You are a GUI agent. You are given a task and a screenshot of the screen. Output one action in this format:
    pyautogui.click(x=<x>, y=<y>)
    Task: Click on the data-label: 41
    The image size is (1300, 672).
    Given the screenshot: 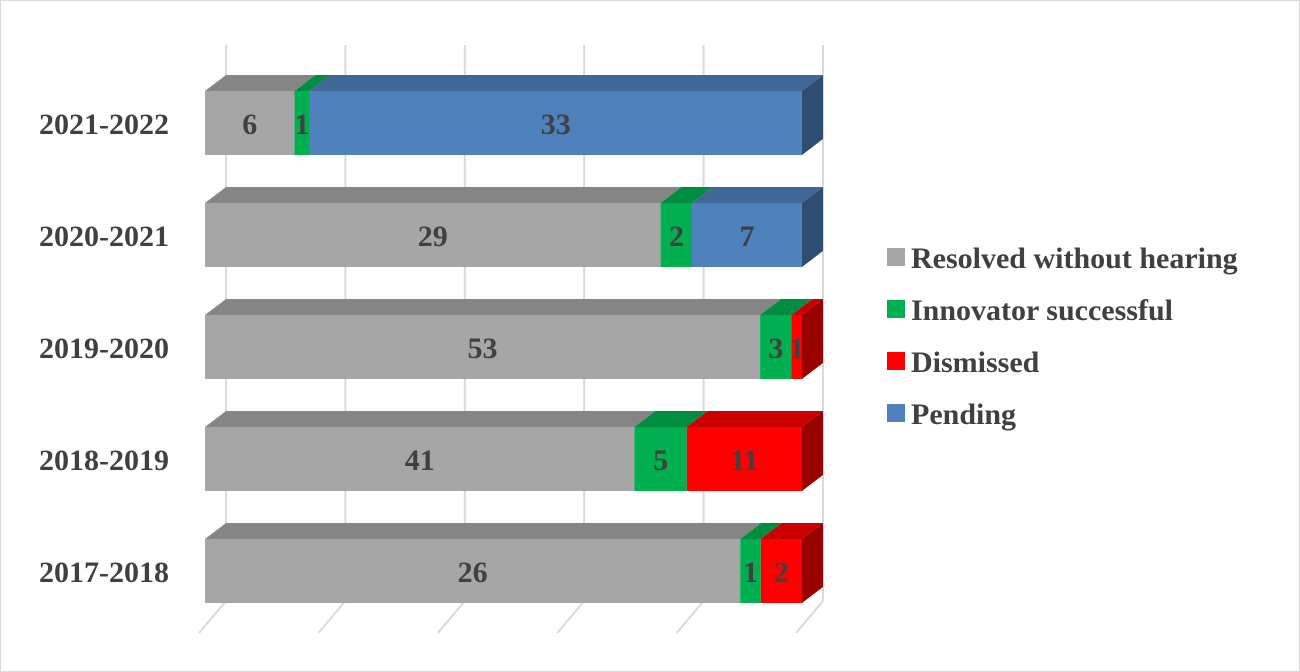 What is the action you would take?
    pyautogui.click(x=420, y=460)
    